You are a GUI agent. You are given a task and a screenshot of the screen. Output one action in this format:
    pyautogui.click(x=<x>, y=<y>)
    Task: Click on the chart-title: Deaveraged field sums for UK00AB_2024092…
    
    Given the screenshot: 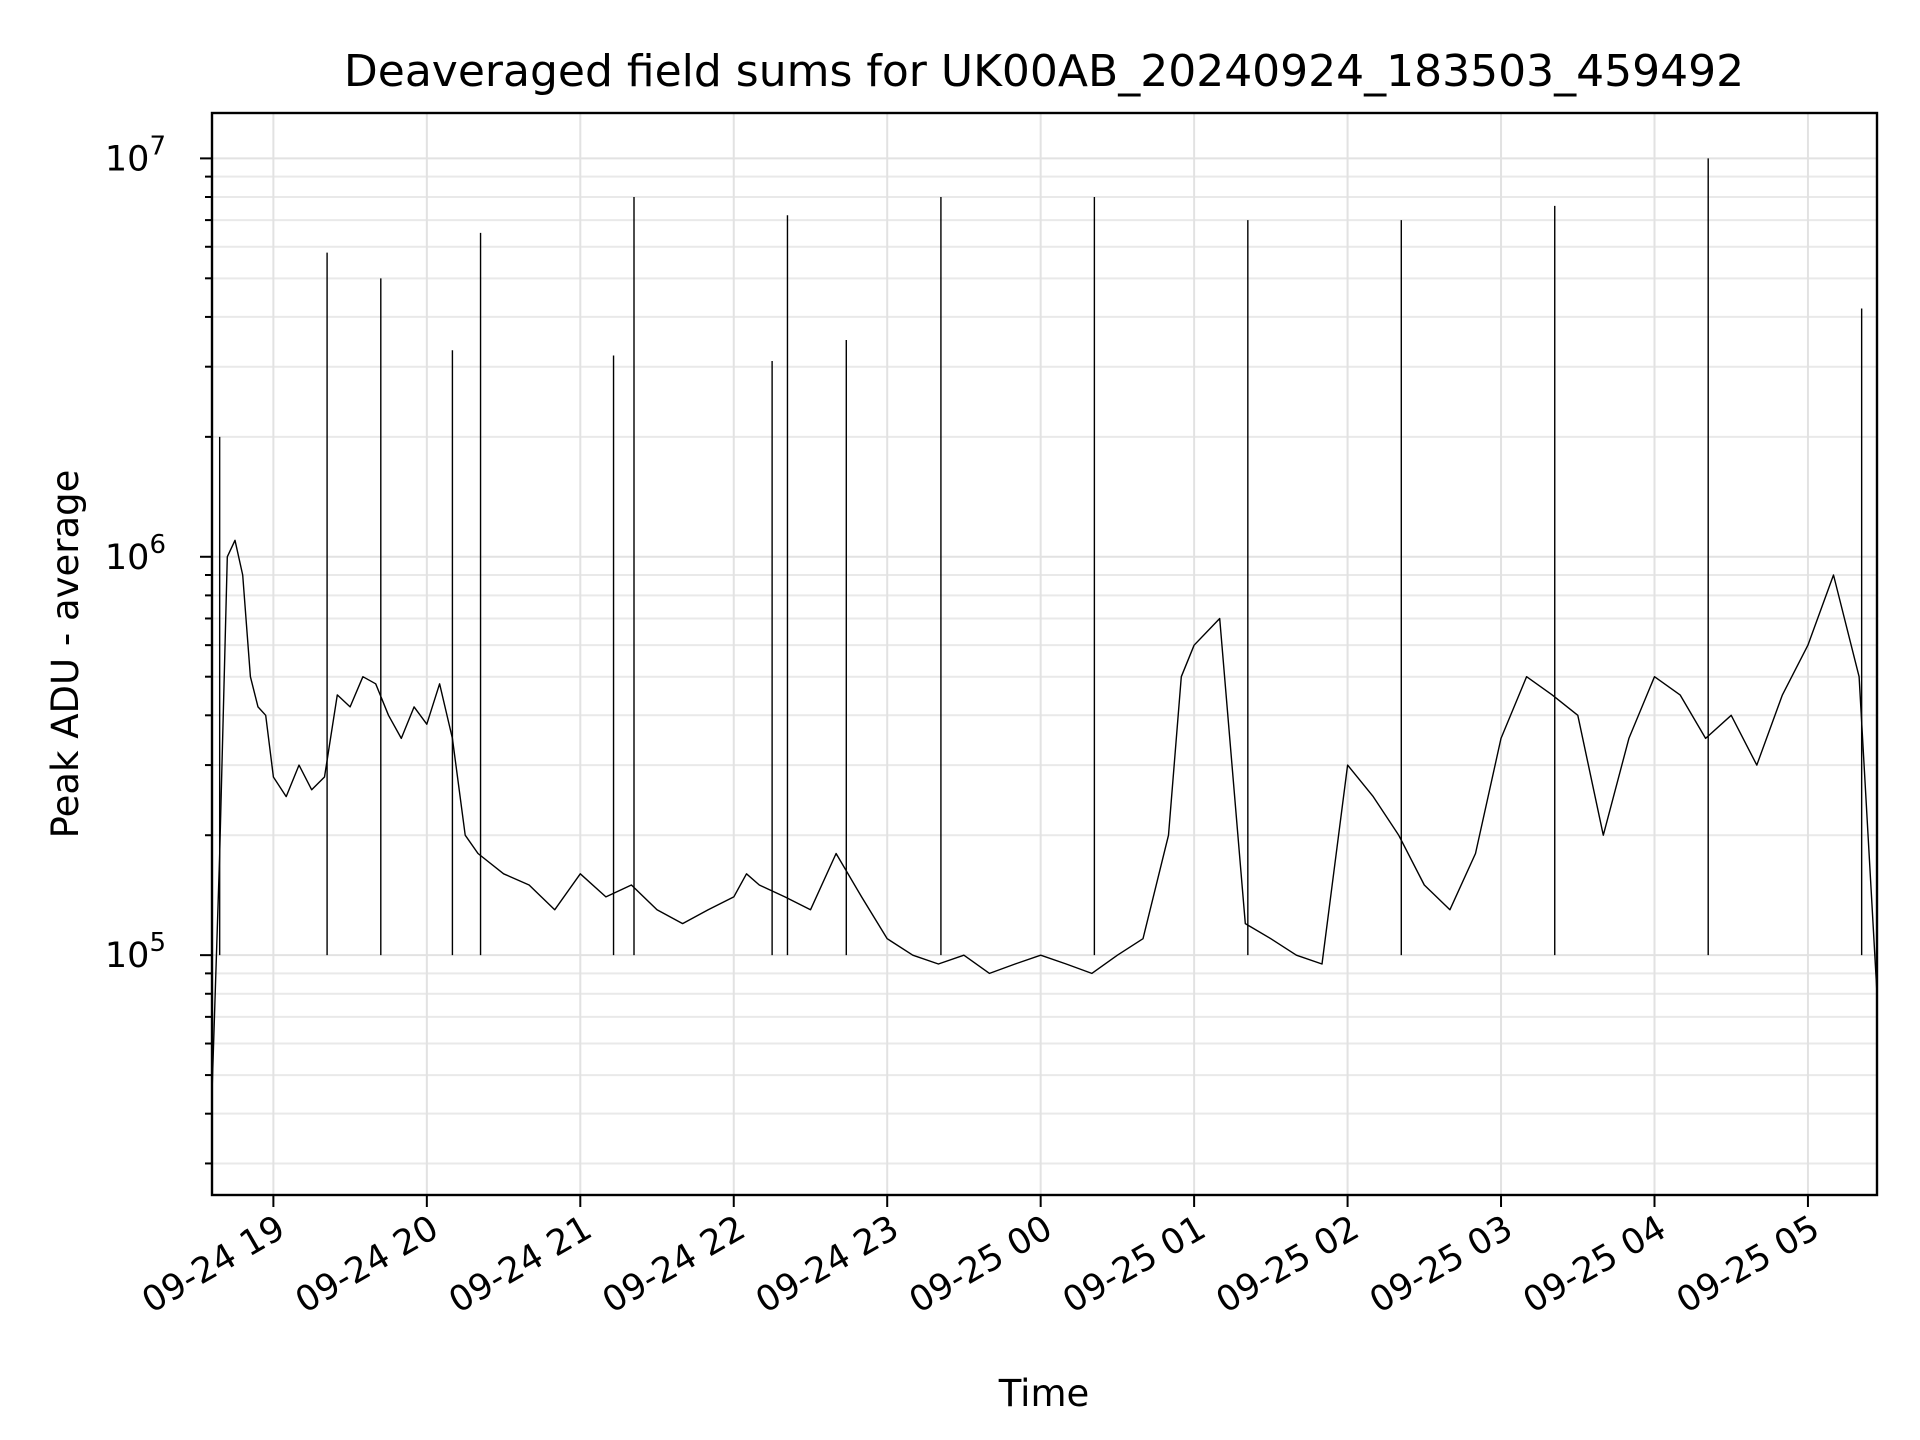 What is the action you would take?
    pyautogui.click(x=1044, y=71)
    